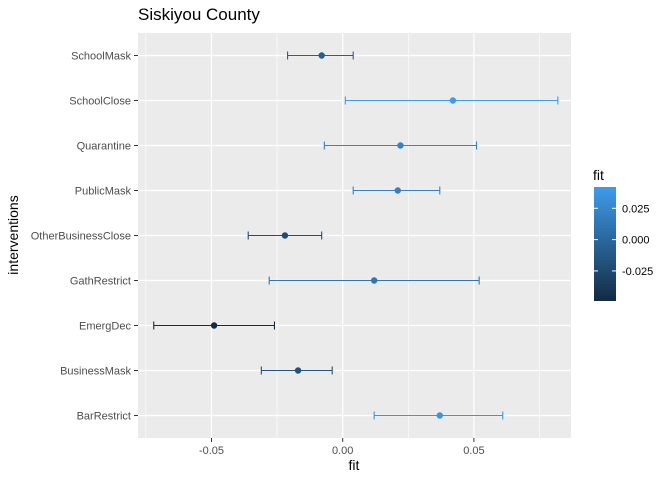 This screenshot has width=672, height=480. I want to click on x-tick-labels: -0.05 0.00 0.05, so click(342, 447).